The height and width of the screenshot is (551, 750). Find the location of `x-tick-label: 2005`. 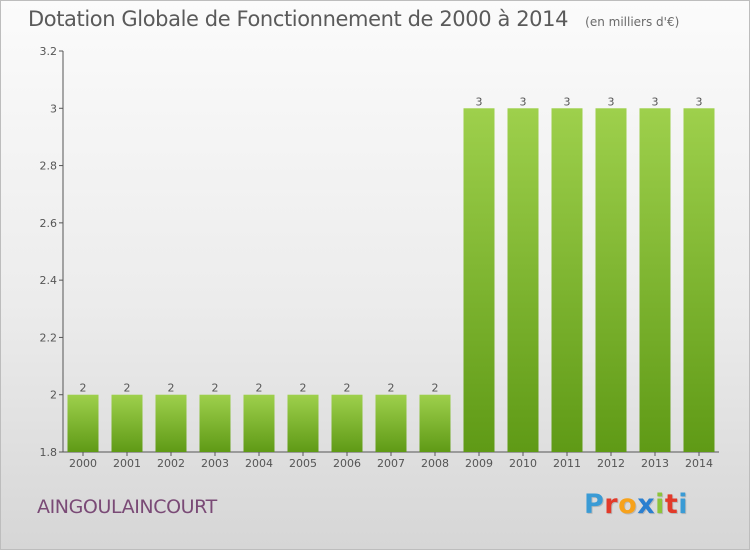

x-tick-label: 2005 is located at coordinates (303, 463).